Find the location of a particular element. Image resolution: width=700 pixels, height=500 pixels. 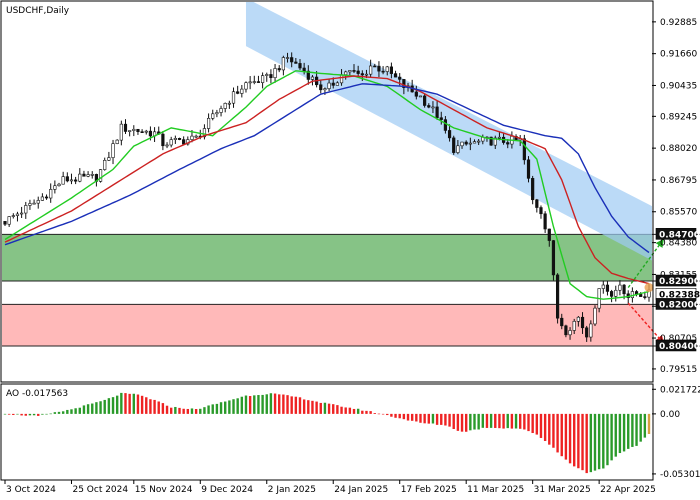

time-tick-label: 9 Dec 2024 is located at coordinates (227, 490).